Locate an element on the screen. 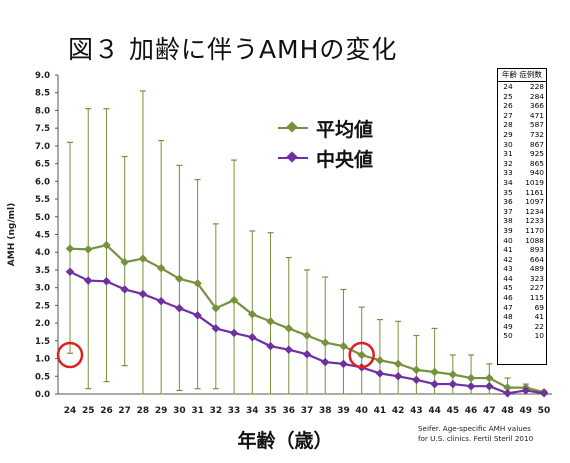 This screenshot has height=463, width=570. case-count-n: 22 is located at coordinates (539, 326).